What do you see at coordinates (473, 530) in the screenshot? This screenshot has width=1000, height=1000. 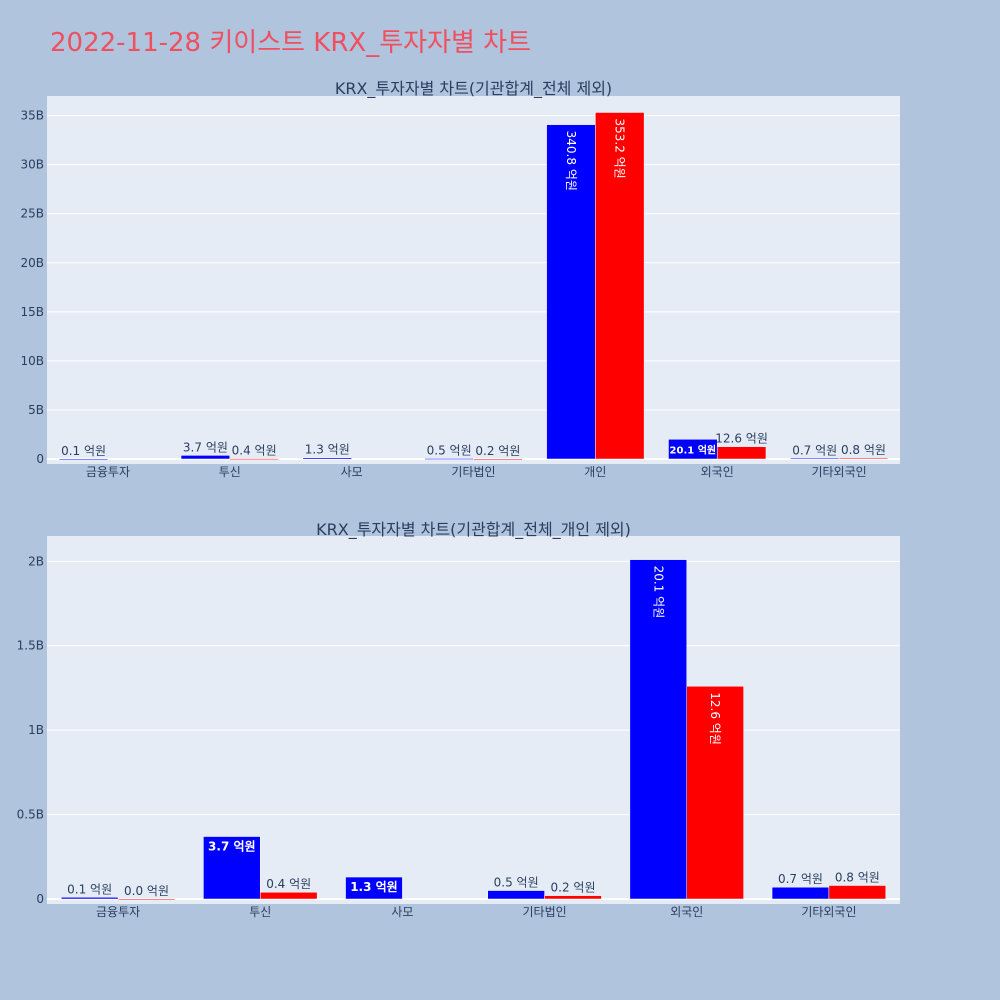 I see `chart-title: KRX_투자자별 차트(기관합계_전체_개인 제외)` at bounding box center [473, 530].